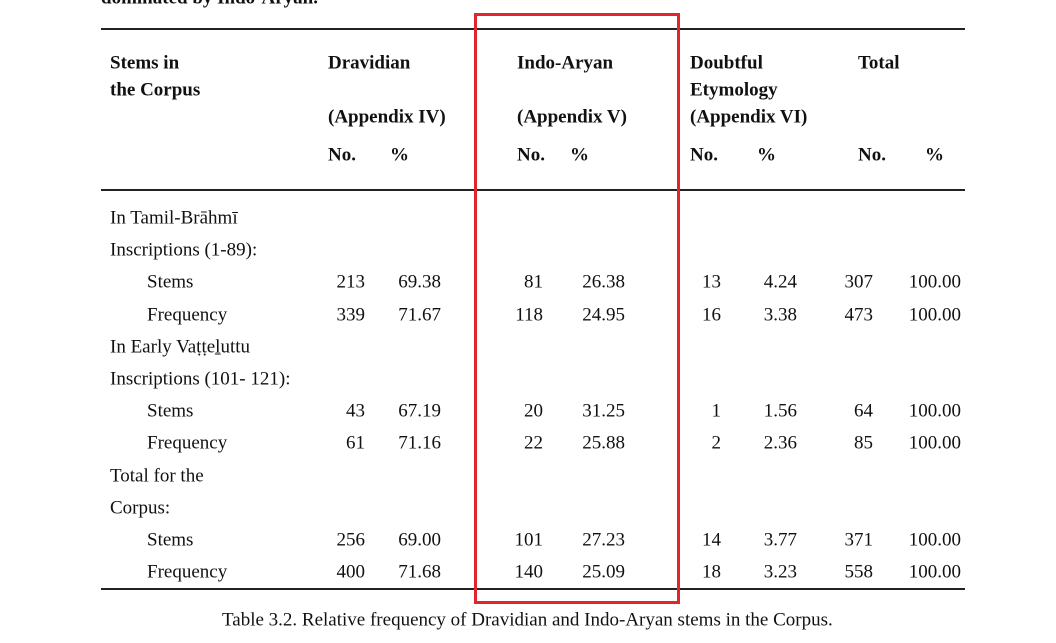  What do you see at coordinates (749, 117) in the screenshot?
I see `appendix-label: (Appendix VI)` at bounding box center [749, 117].